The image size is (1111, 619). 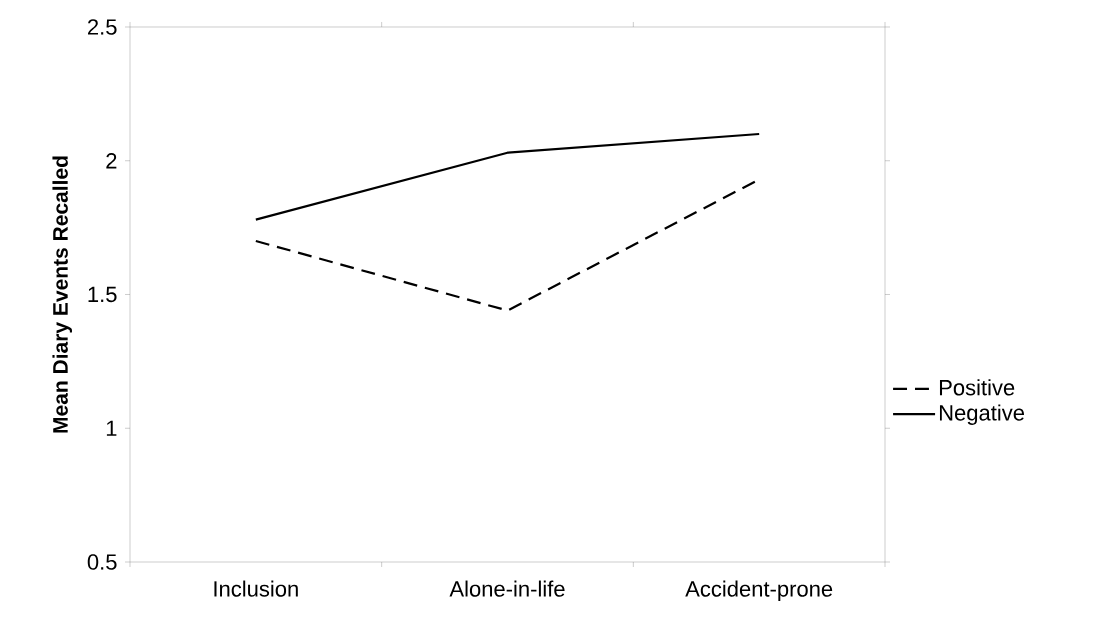 I want to click on y-axis-title: Mean Diary Events Recalled, so click(x=62, y=294).